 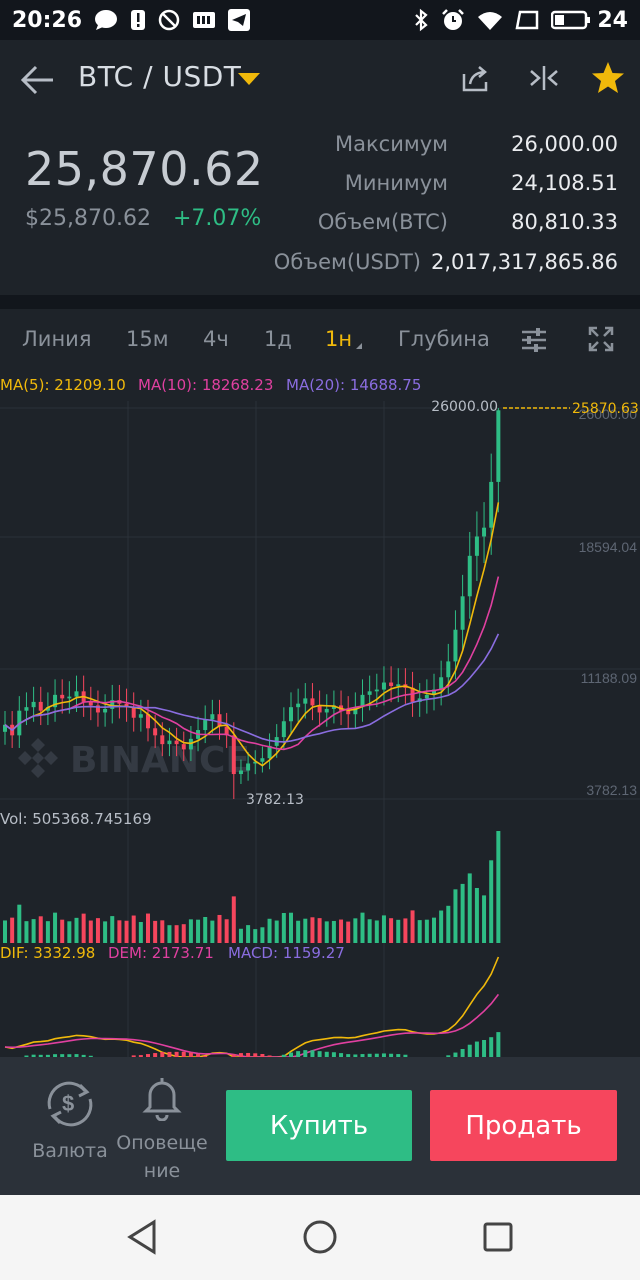 I want to click on tab-line: Линия, so click(x=57, y=339).